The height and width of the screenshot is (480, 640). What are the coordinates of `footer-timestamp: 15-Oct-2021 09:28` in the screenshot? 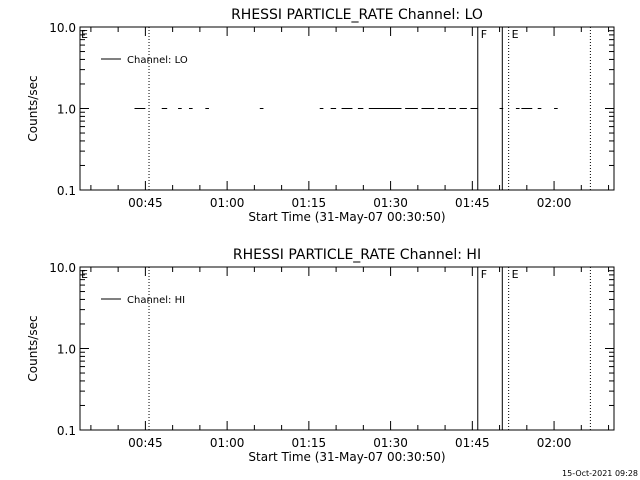 It's located at (600, 473).